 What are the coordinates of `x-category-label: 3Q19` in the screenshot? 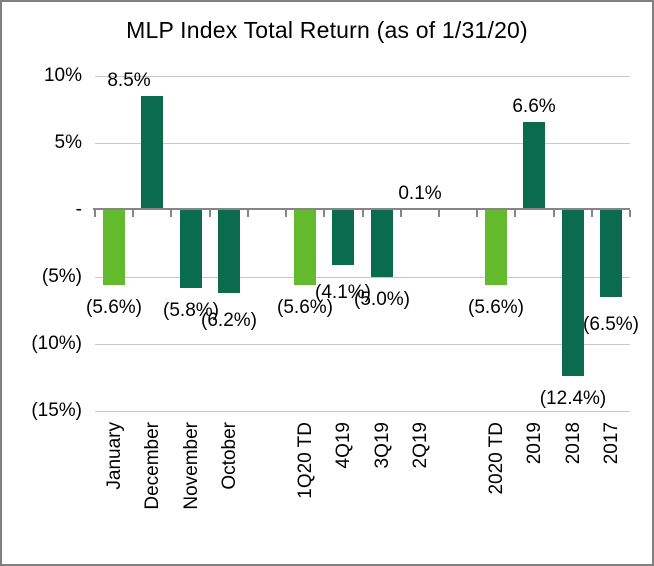 It's located at (382, 445).